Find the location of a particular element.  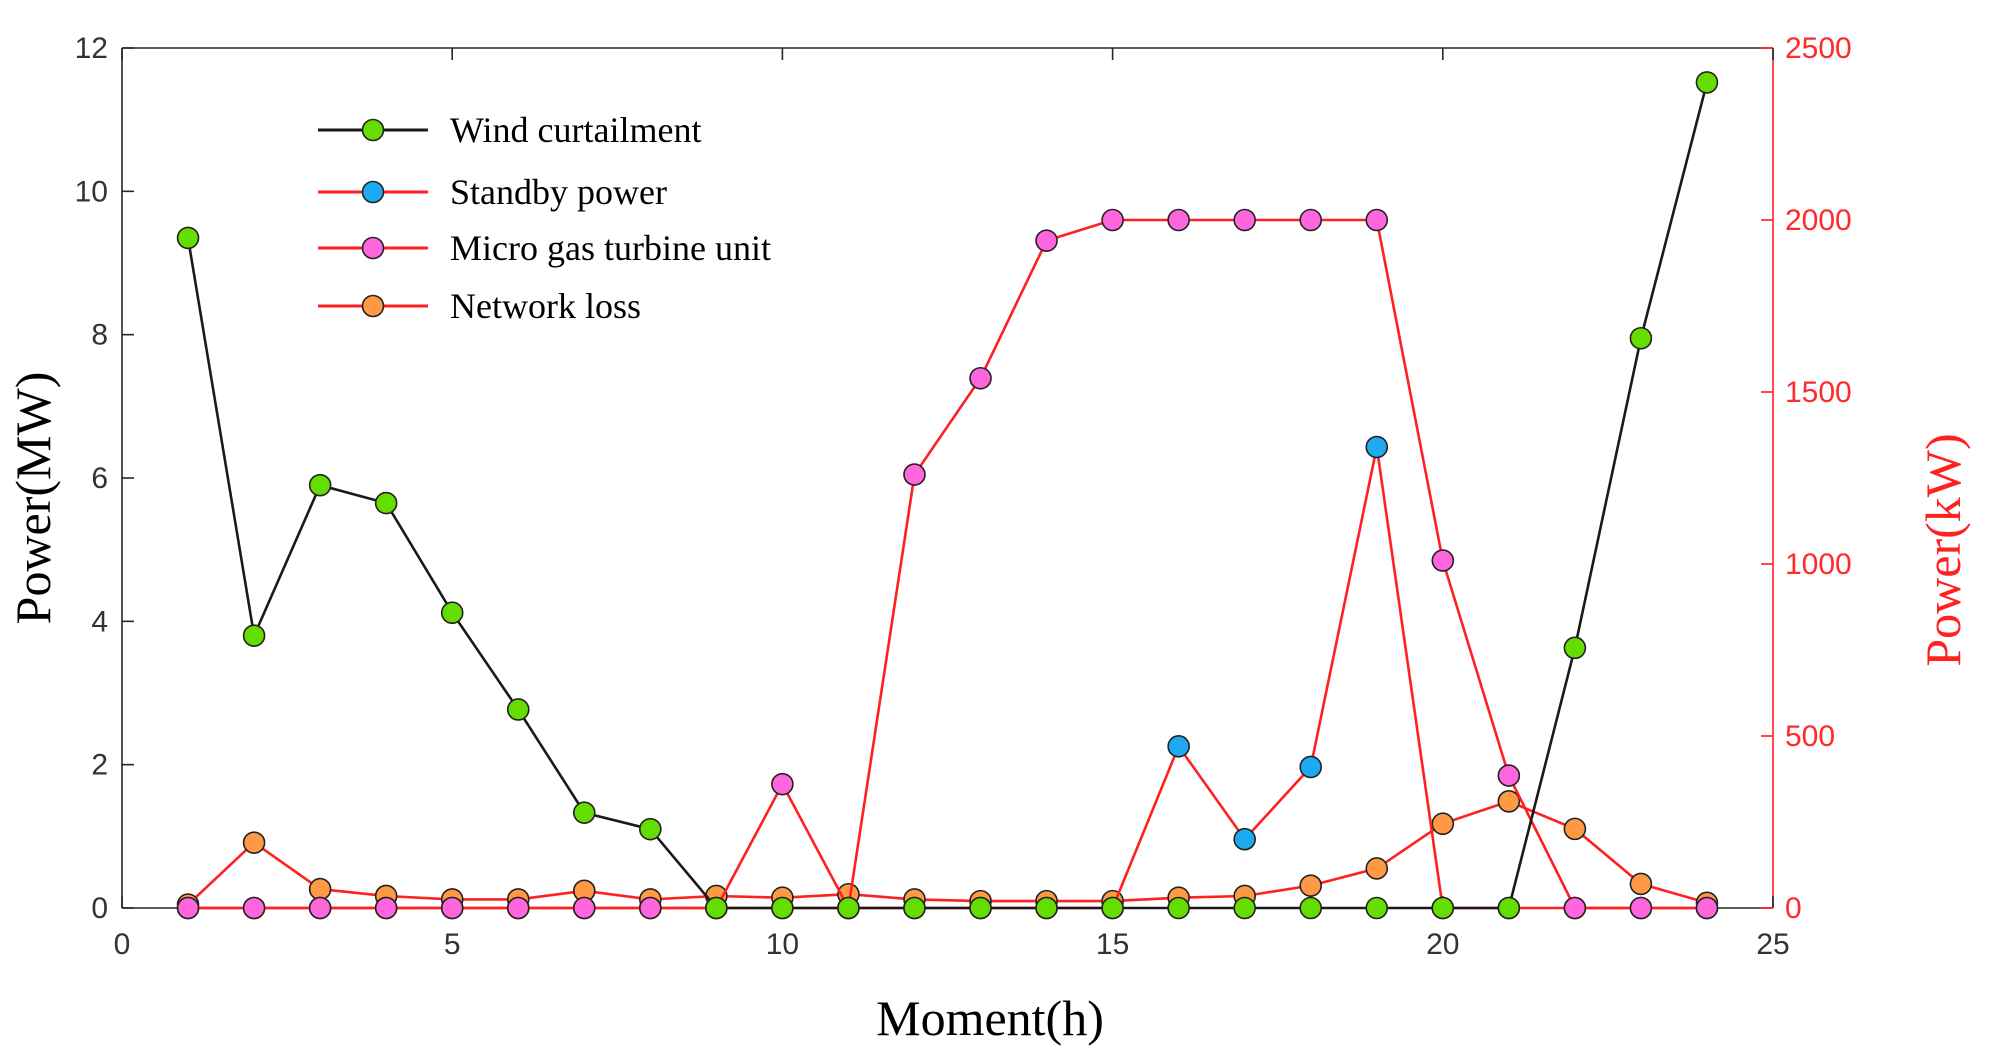

legend-item-wind-curtailment: Wind curtailment is located at coordinates (509, 130).